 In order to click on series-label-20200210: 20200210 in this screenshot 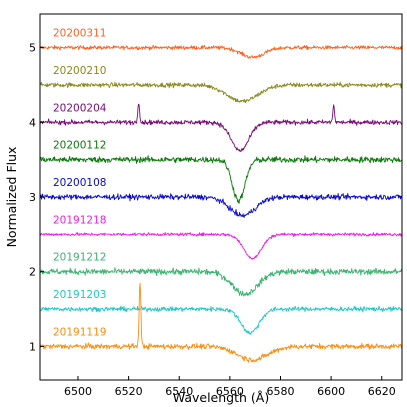, I will do `click(79, 71)`.